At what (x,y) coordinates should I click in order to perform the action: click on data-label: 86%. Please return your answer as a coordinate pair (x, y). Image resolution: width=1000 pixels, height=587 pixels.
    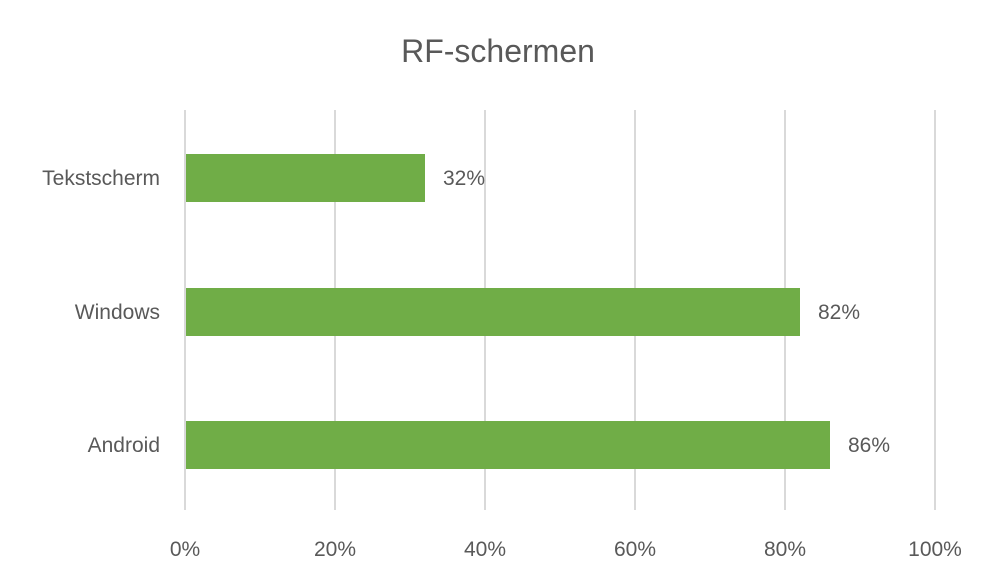
    Looking at the image, I should click on (869, 445).